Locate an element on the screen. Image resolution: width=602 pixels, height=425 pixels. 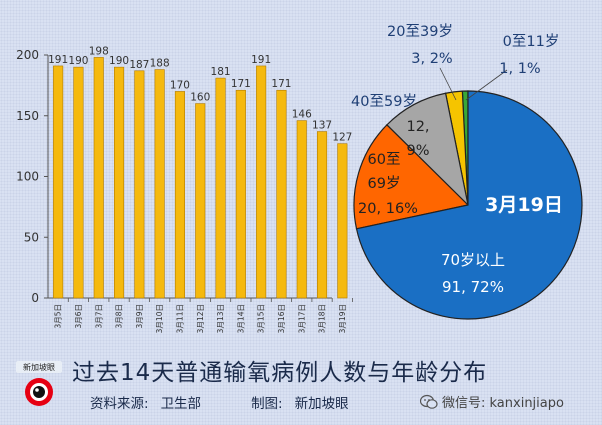
source-label: 资料来源: is located at coordinates (119, 404).